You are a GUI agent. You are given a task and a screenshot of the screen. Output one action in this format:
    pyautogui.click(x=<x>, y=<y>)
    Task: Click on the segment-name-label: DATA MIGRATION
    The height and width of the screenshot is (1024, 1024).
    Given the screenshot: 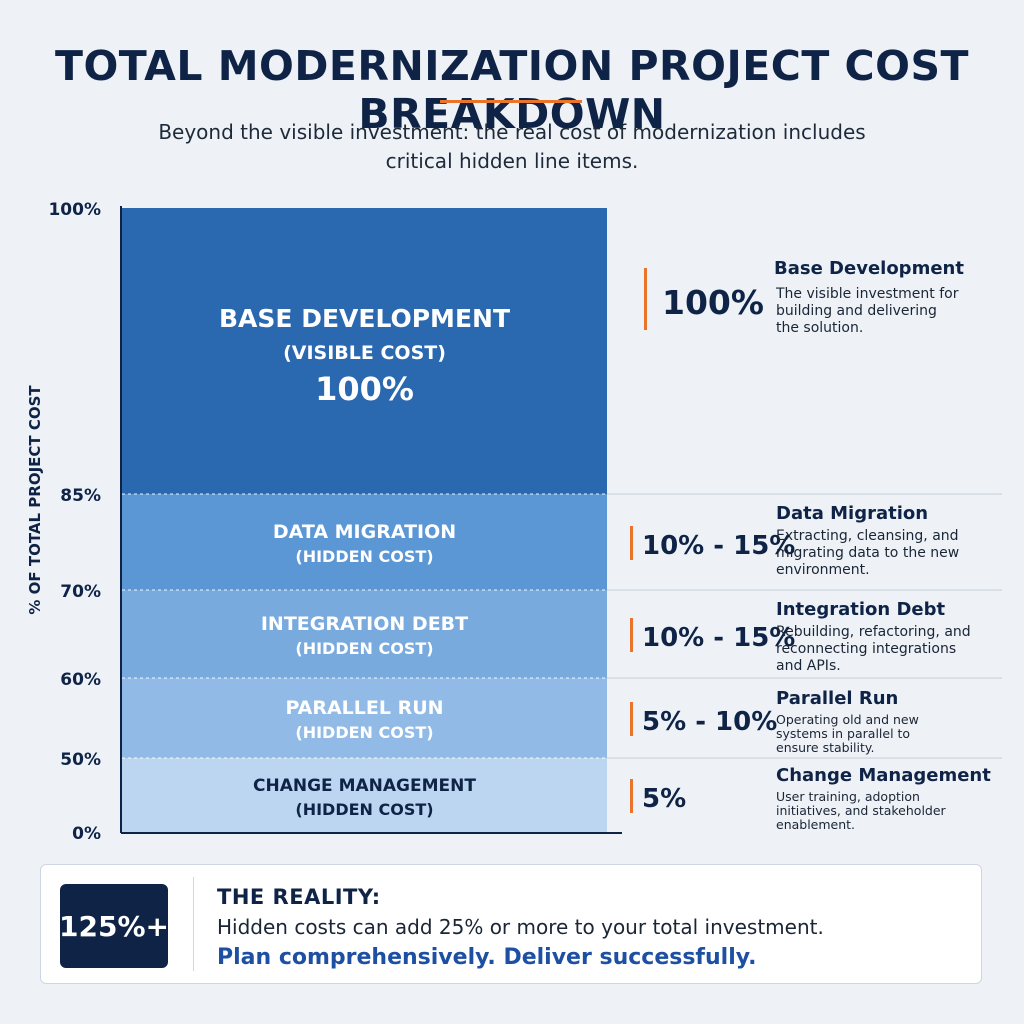 What is the action you would take?
    pyautogui.click(x=364, y=532)
    